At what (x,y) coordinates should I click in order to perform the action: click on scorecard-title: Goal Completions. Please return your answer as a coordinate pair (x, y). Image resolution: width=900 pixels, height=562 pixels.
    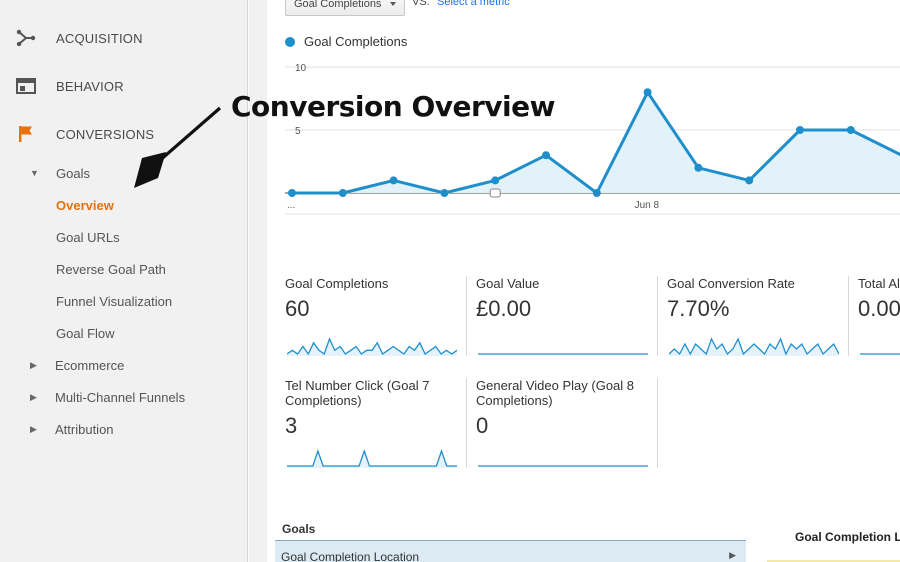
    Looking at the image, I should click on (337, 283).